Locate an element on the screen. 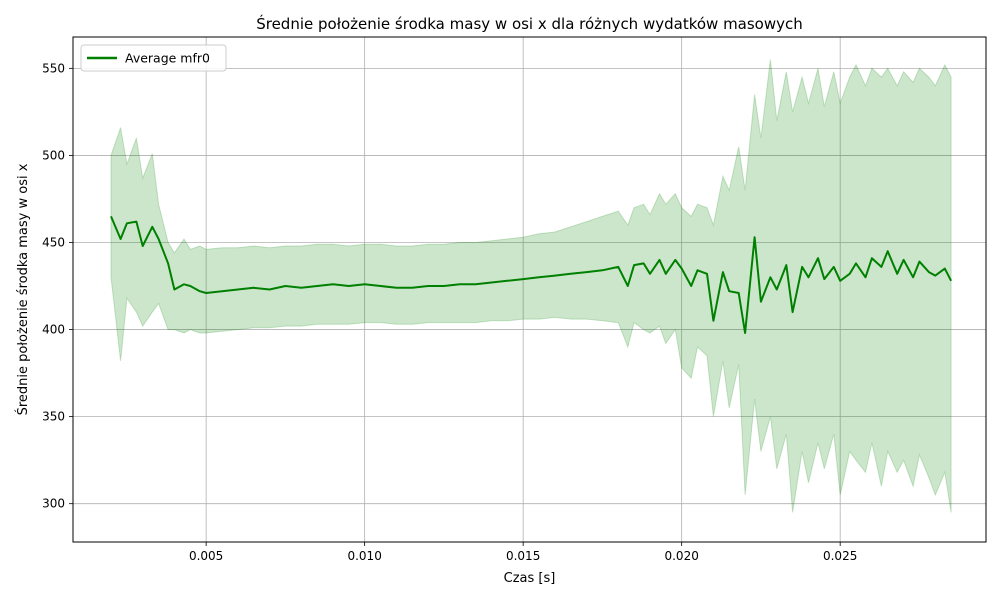 Image resolution: width=1000 pixels, height=604 pixels. x-tick-label: 0.025 is located at coordinates (840, 556).